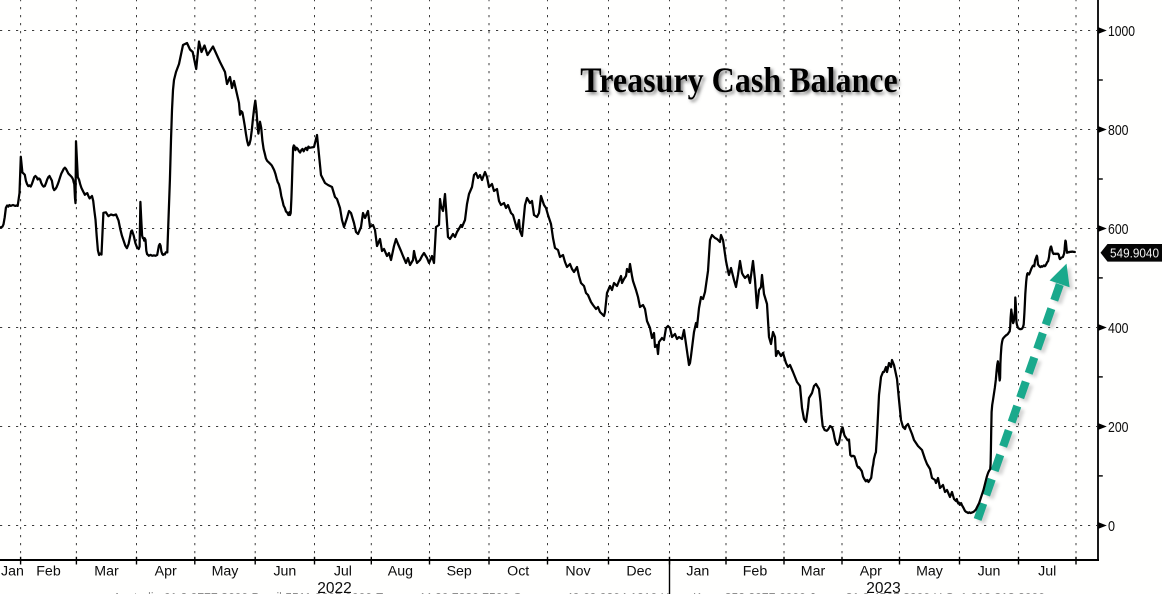 The width and height of the screenshot is (1162, 594). What do you see at coordinates (1118, 130) in the screenshot?
I see `svg-text: 800` at bounding box center [1118, 130].